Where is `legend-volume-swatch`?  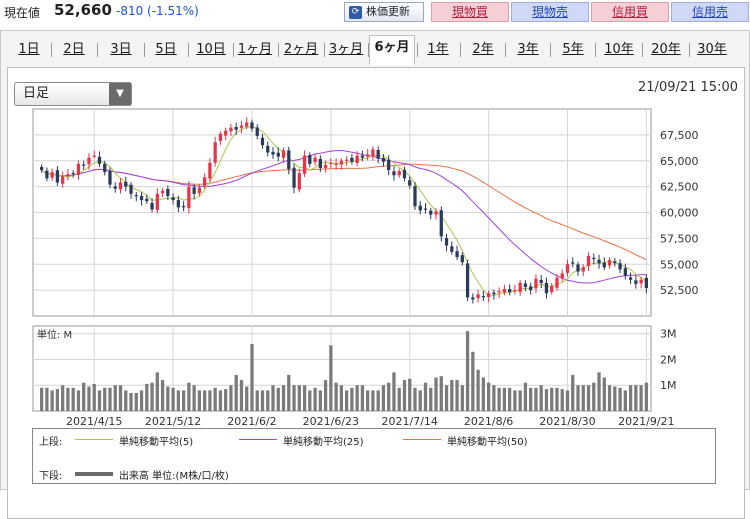
legend-volume-swatch is located at coordinates (94, 474).